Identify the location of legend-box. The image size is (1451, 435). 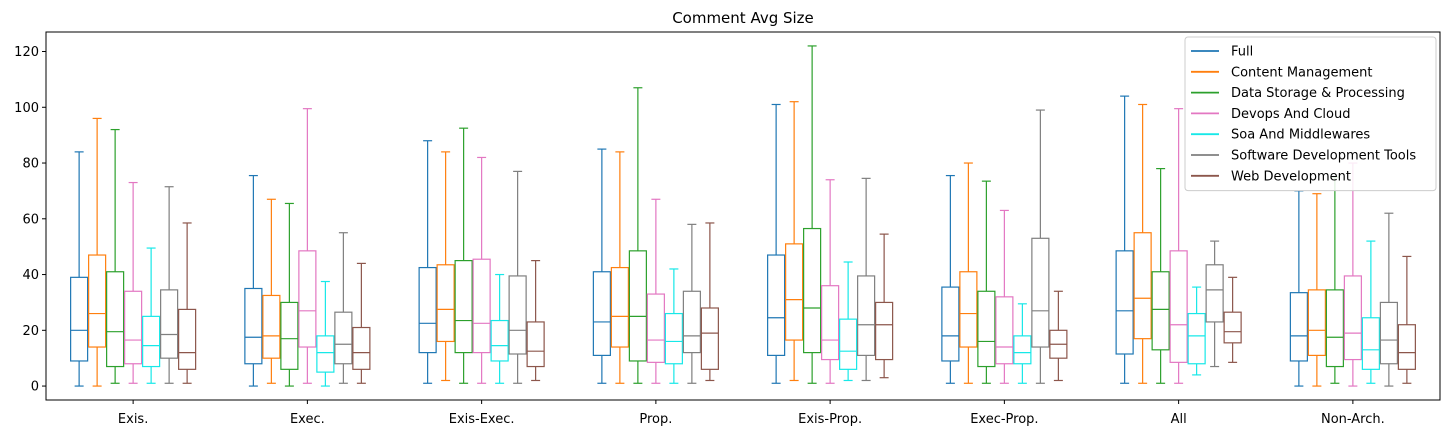
(1310, 114).